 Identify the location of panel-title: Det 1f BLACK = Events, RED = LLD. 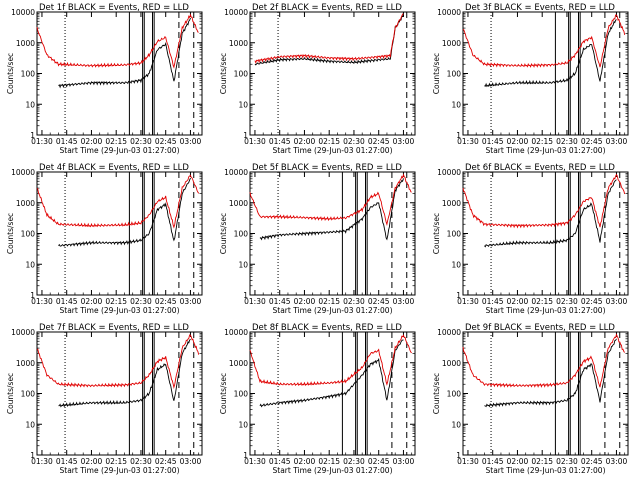
(114, 8).